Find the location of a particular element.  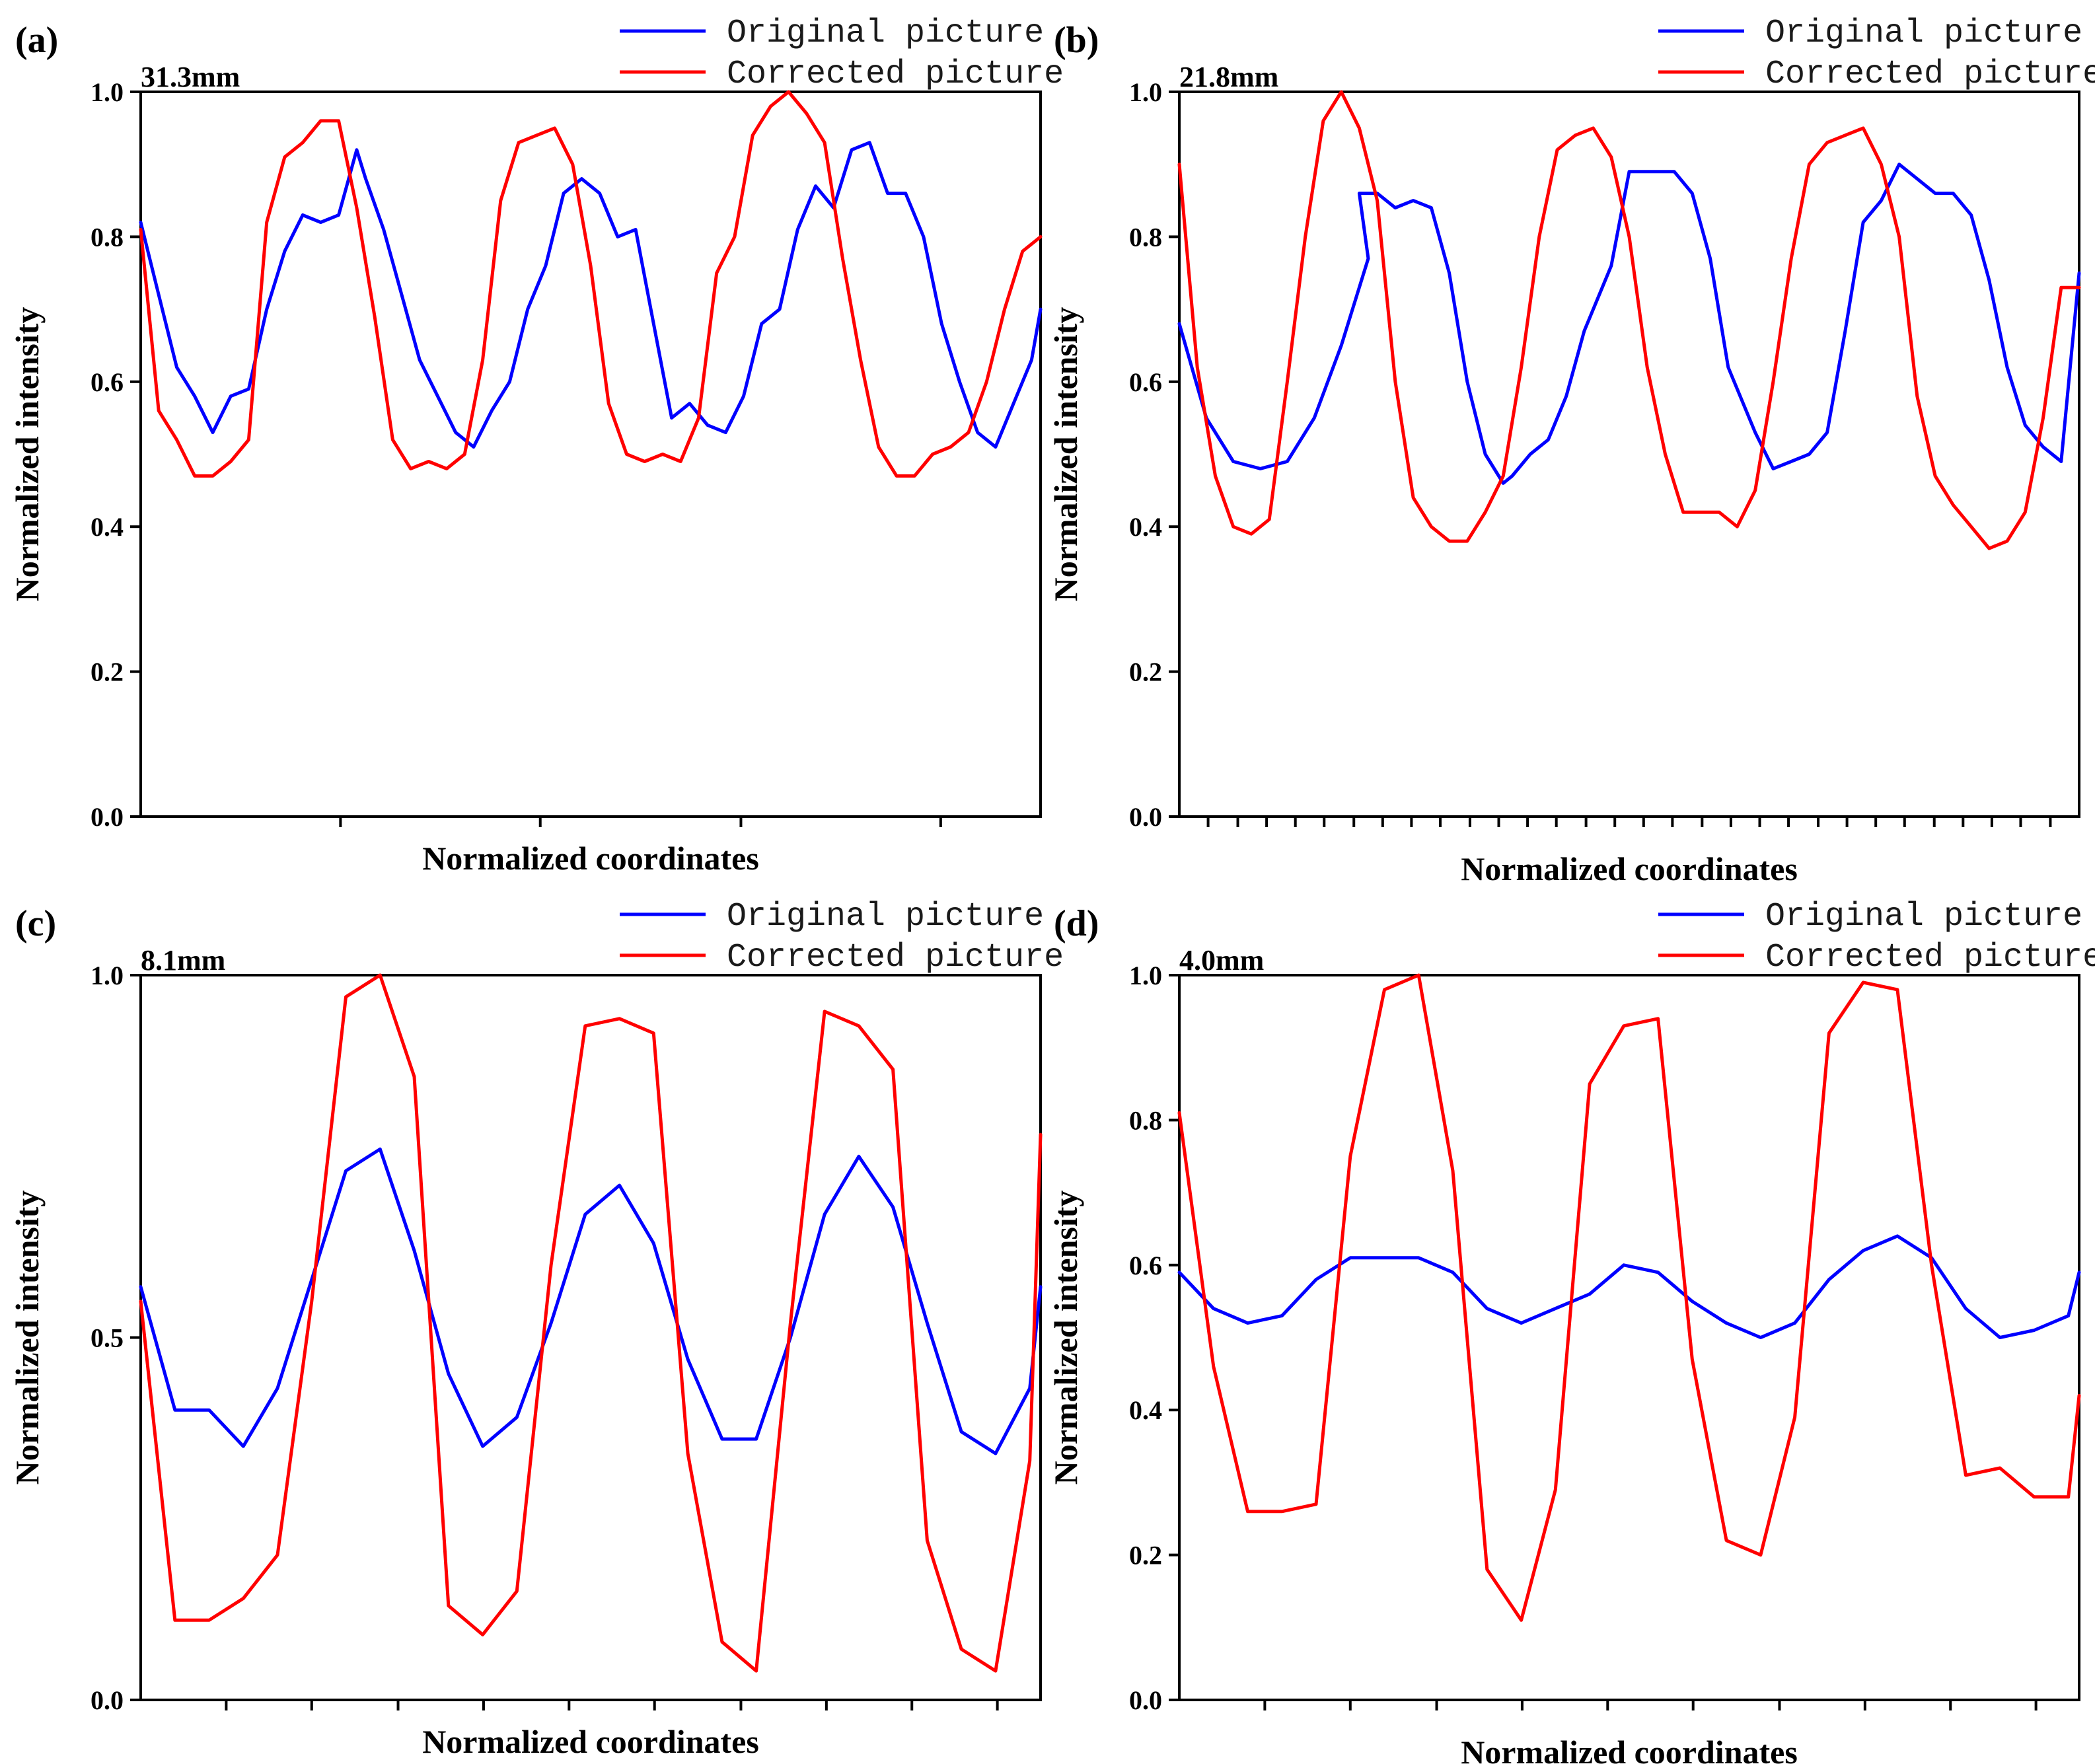

distance-label: 8.1mm is located at coordinates (183, 960).